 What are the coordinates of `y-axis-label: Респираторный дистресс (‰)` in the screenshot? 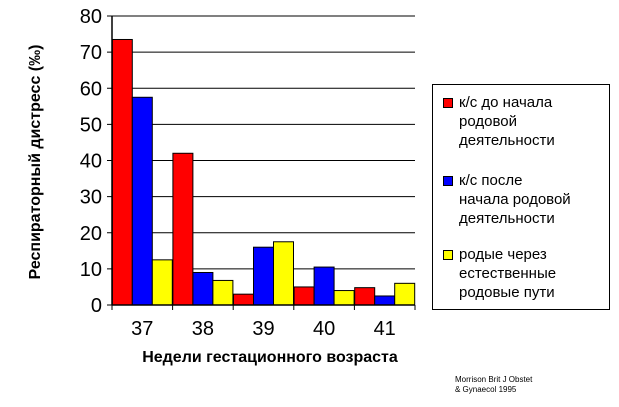 It's located at (35, 162).